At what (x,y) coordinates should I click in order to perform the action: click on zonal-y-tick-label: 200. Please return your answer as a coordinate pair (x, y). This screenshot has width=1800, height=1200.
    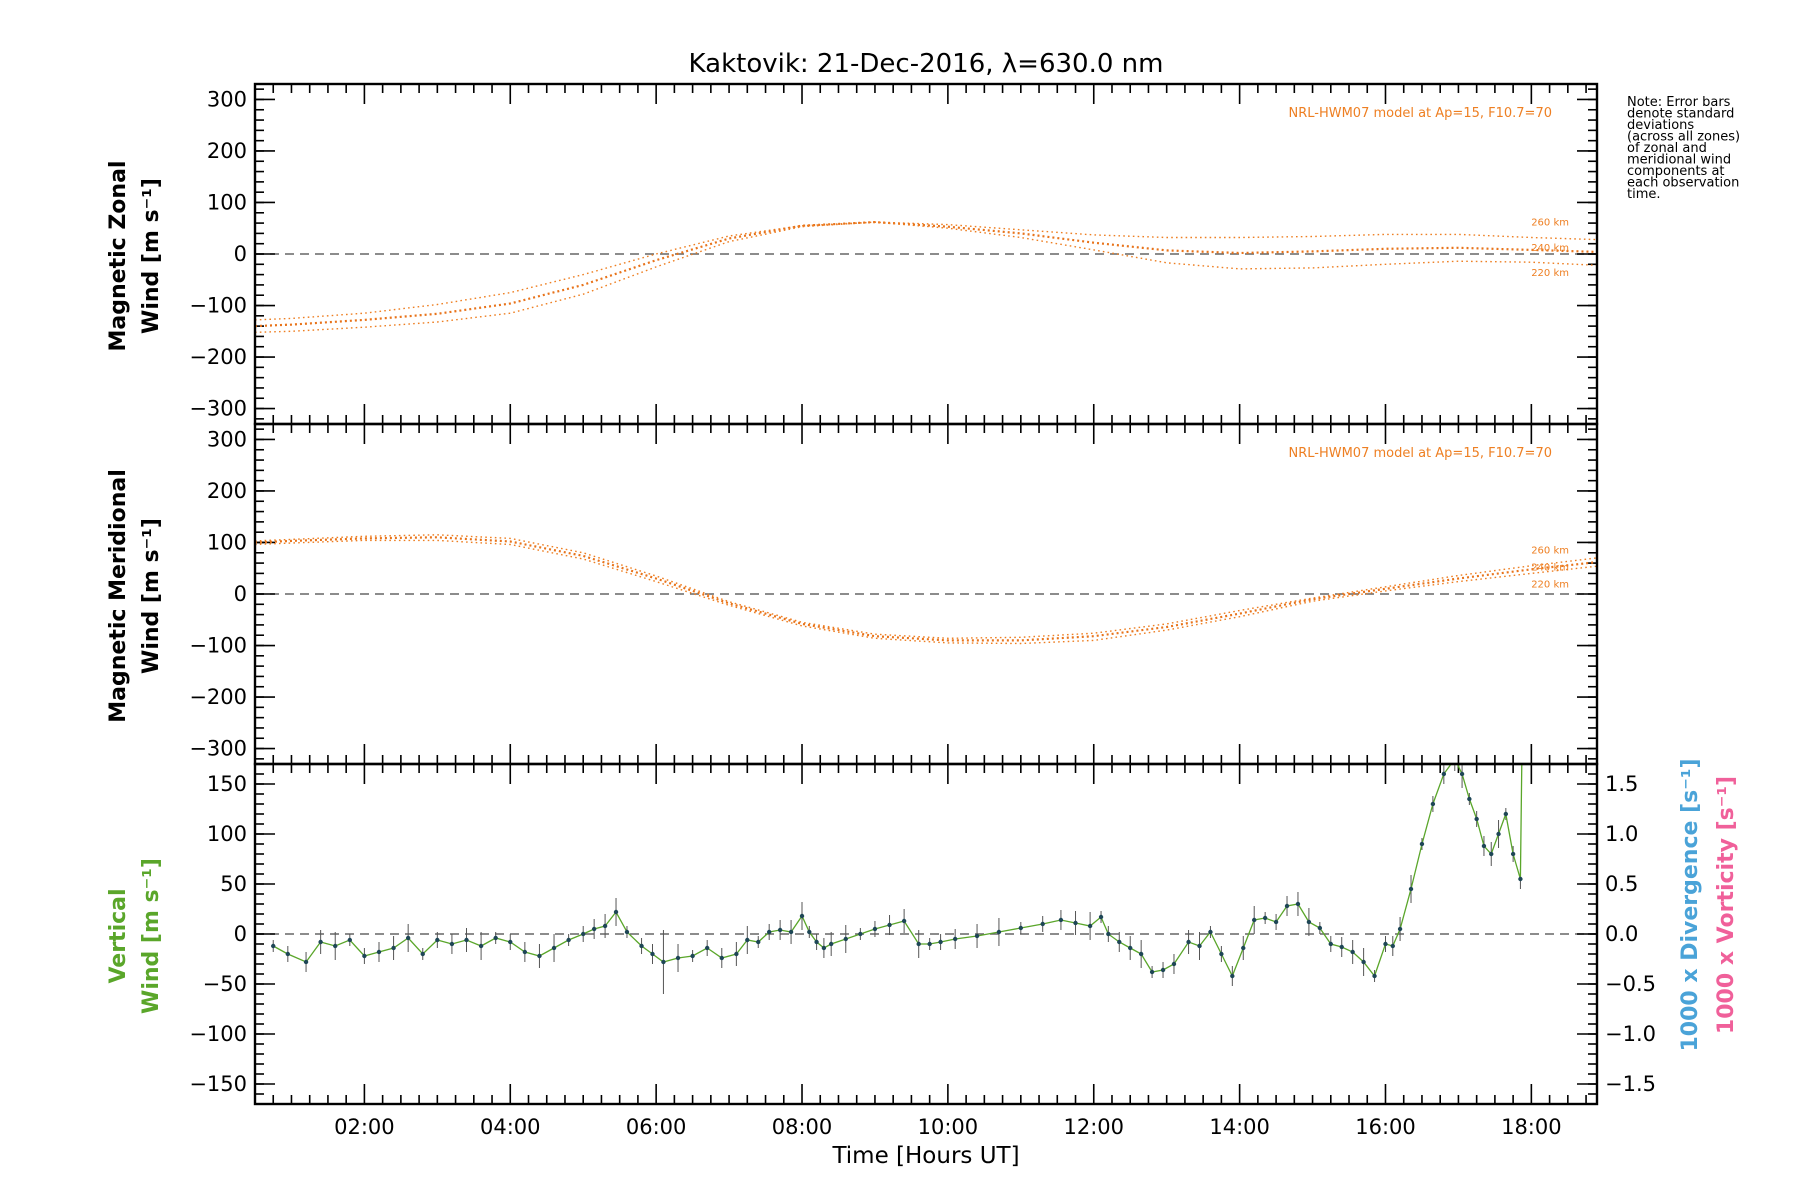
    Looking at the image, I should click on (227, 151).